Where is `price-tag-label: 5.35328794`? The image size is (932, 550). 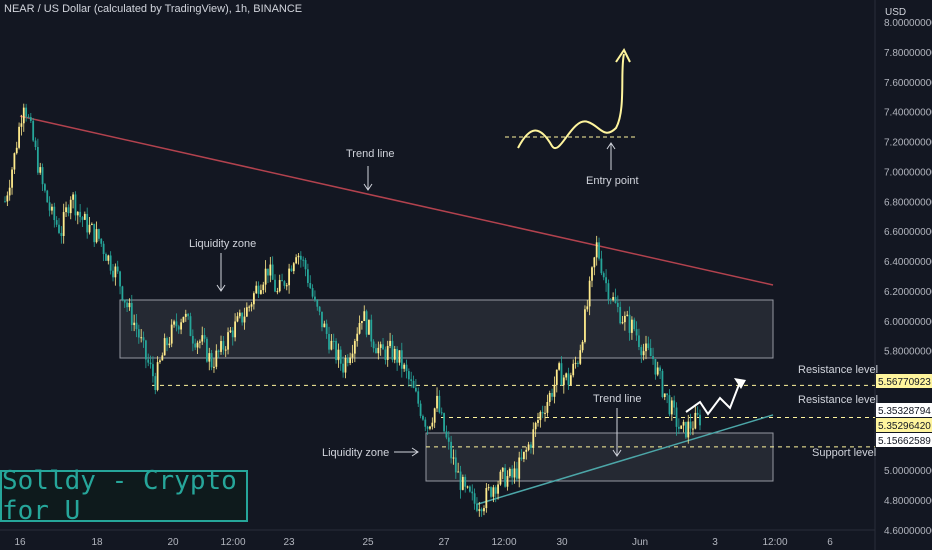
price-tag-label: 5.35328794 is located at coordinates (904, 411).